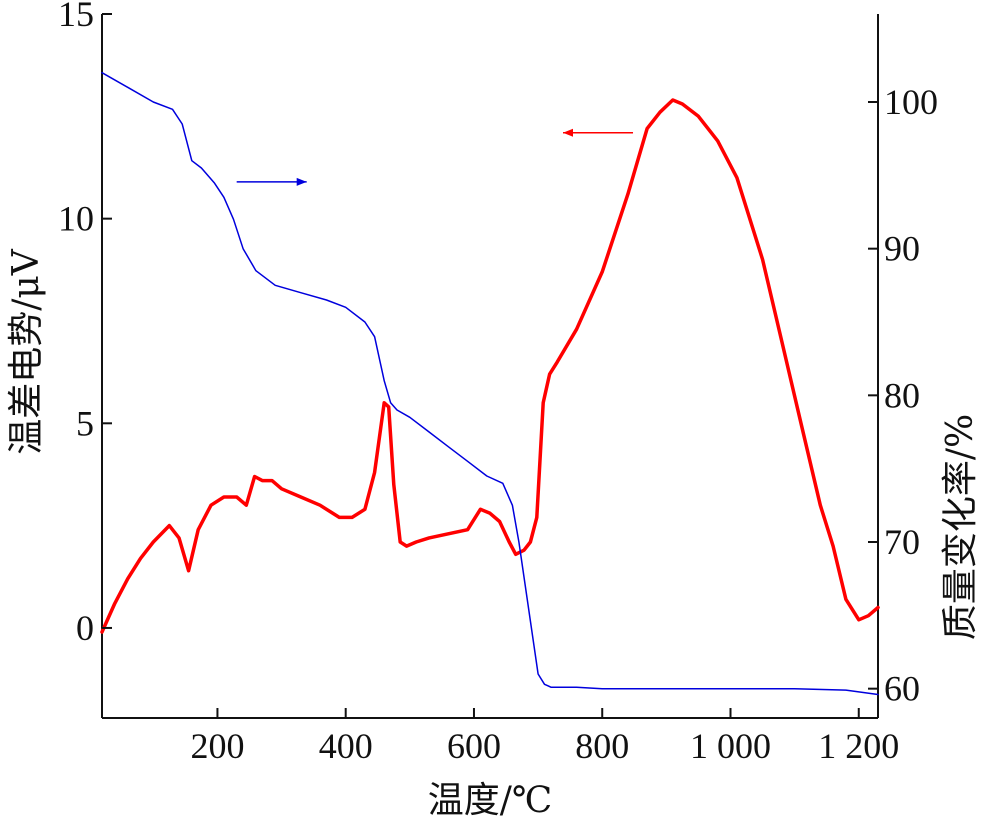 Image resolution: width=1000 pixels, height=820 pixels. Describe the element at coordinates (730, 746) in the screenshot. I see `x-tick-label: 1 000` at that location.